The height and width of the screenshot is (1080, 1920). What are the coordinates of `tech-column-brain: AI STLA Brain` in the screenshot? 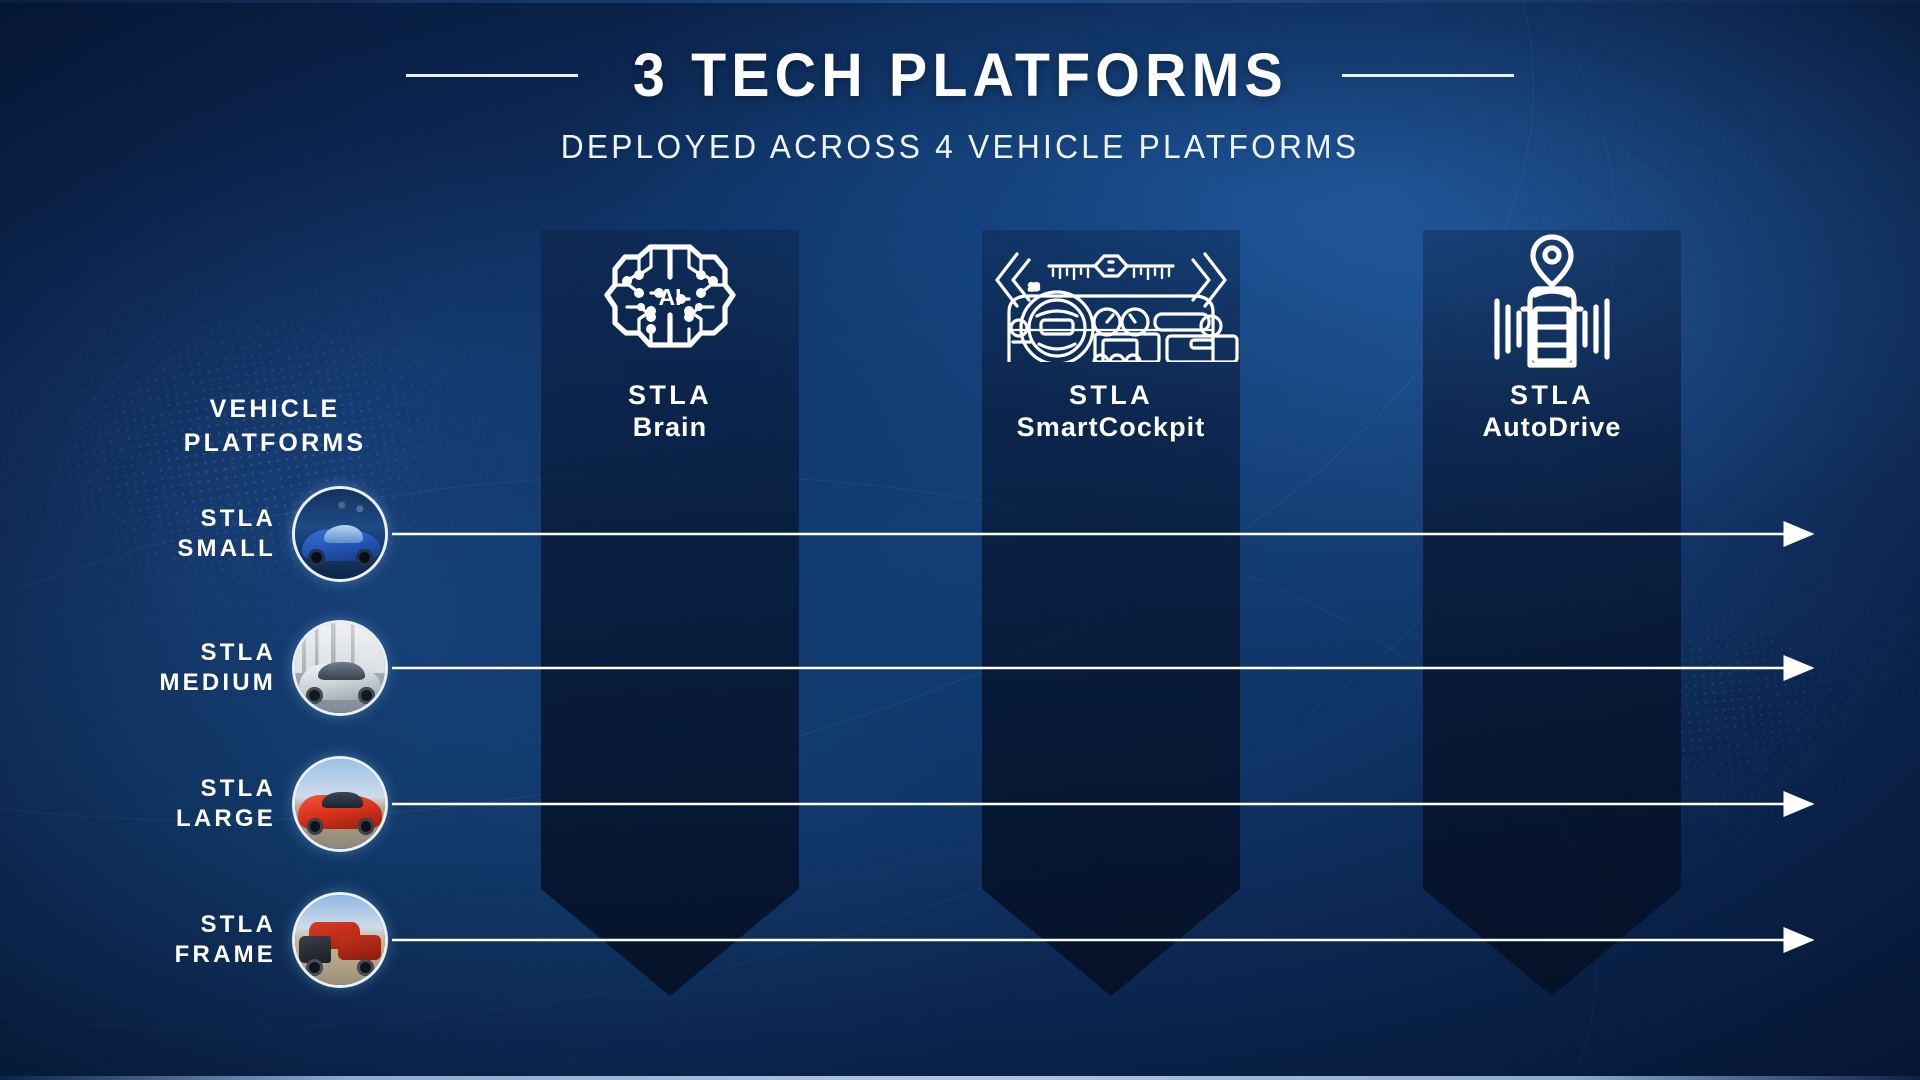 It's located at (670, 613).